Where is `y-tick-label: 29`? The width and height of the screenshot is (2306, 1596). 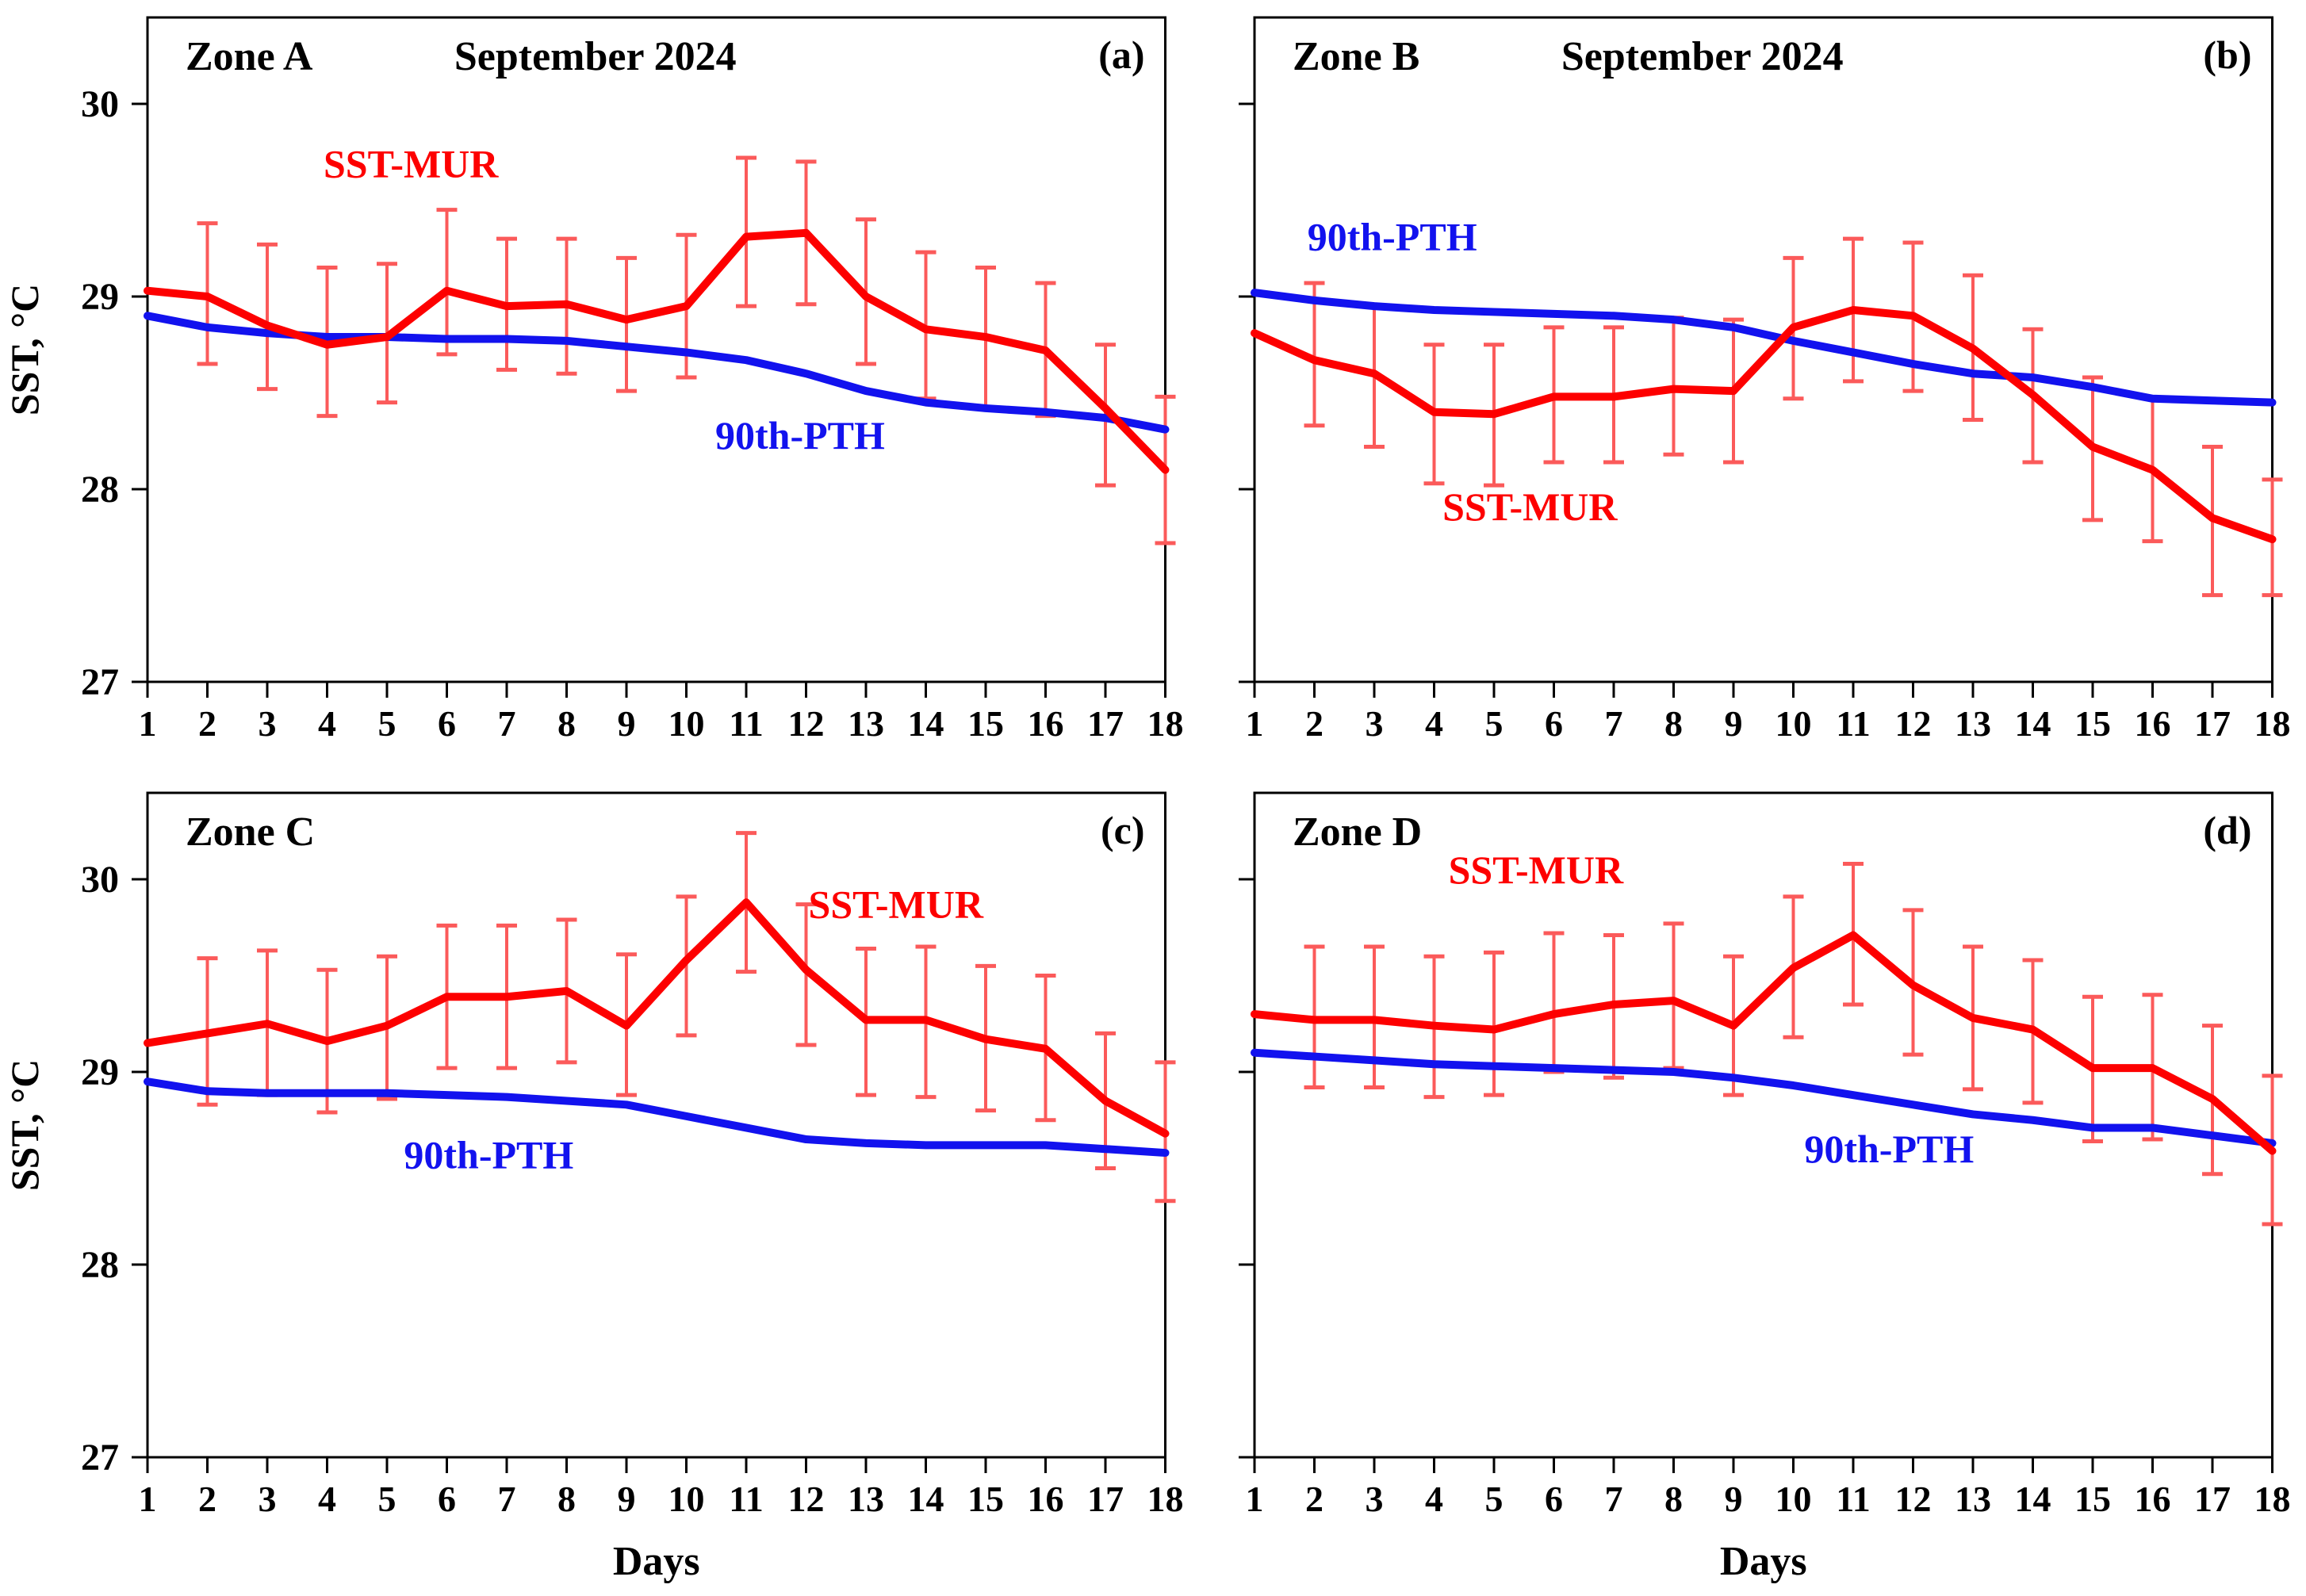
y-tick-label: 29 is located at coordinates (100, 297).